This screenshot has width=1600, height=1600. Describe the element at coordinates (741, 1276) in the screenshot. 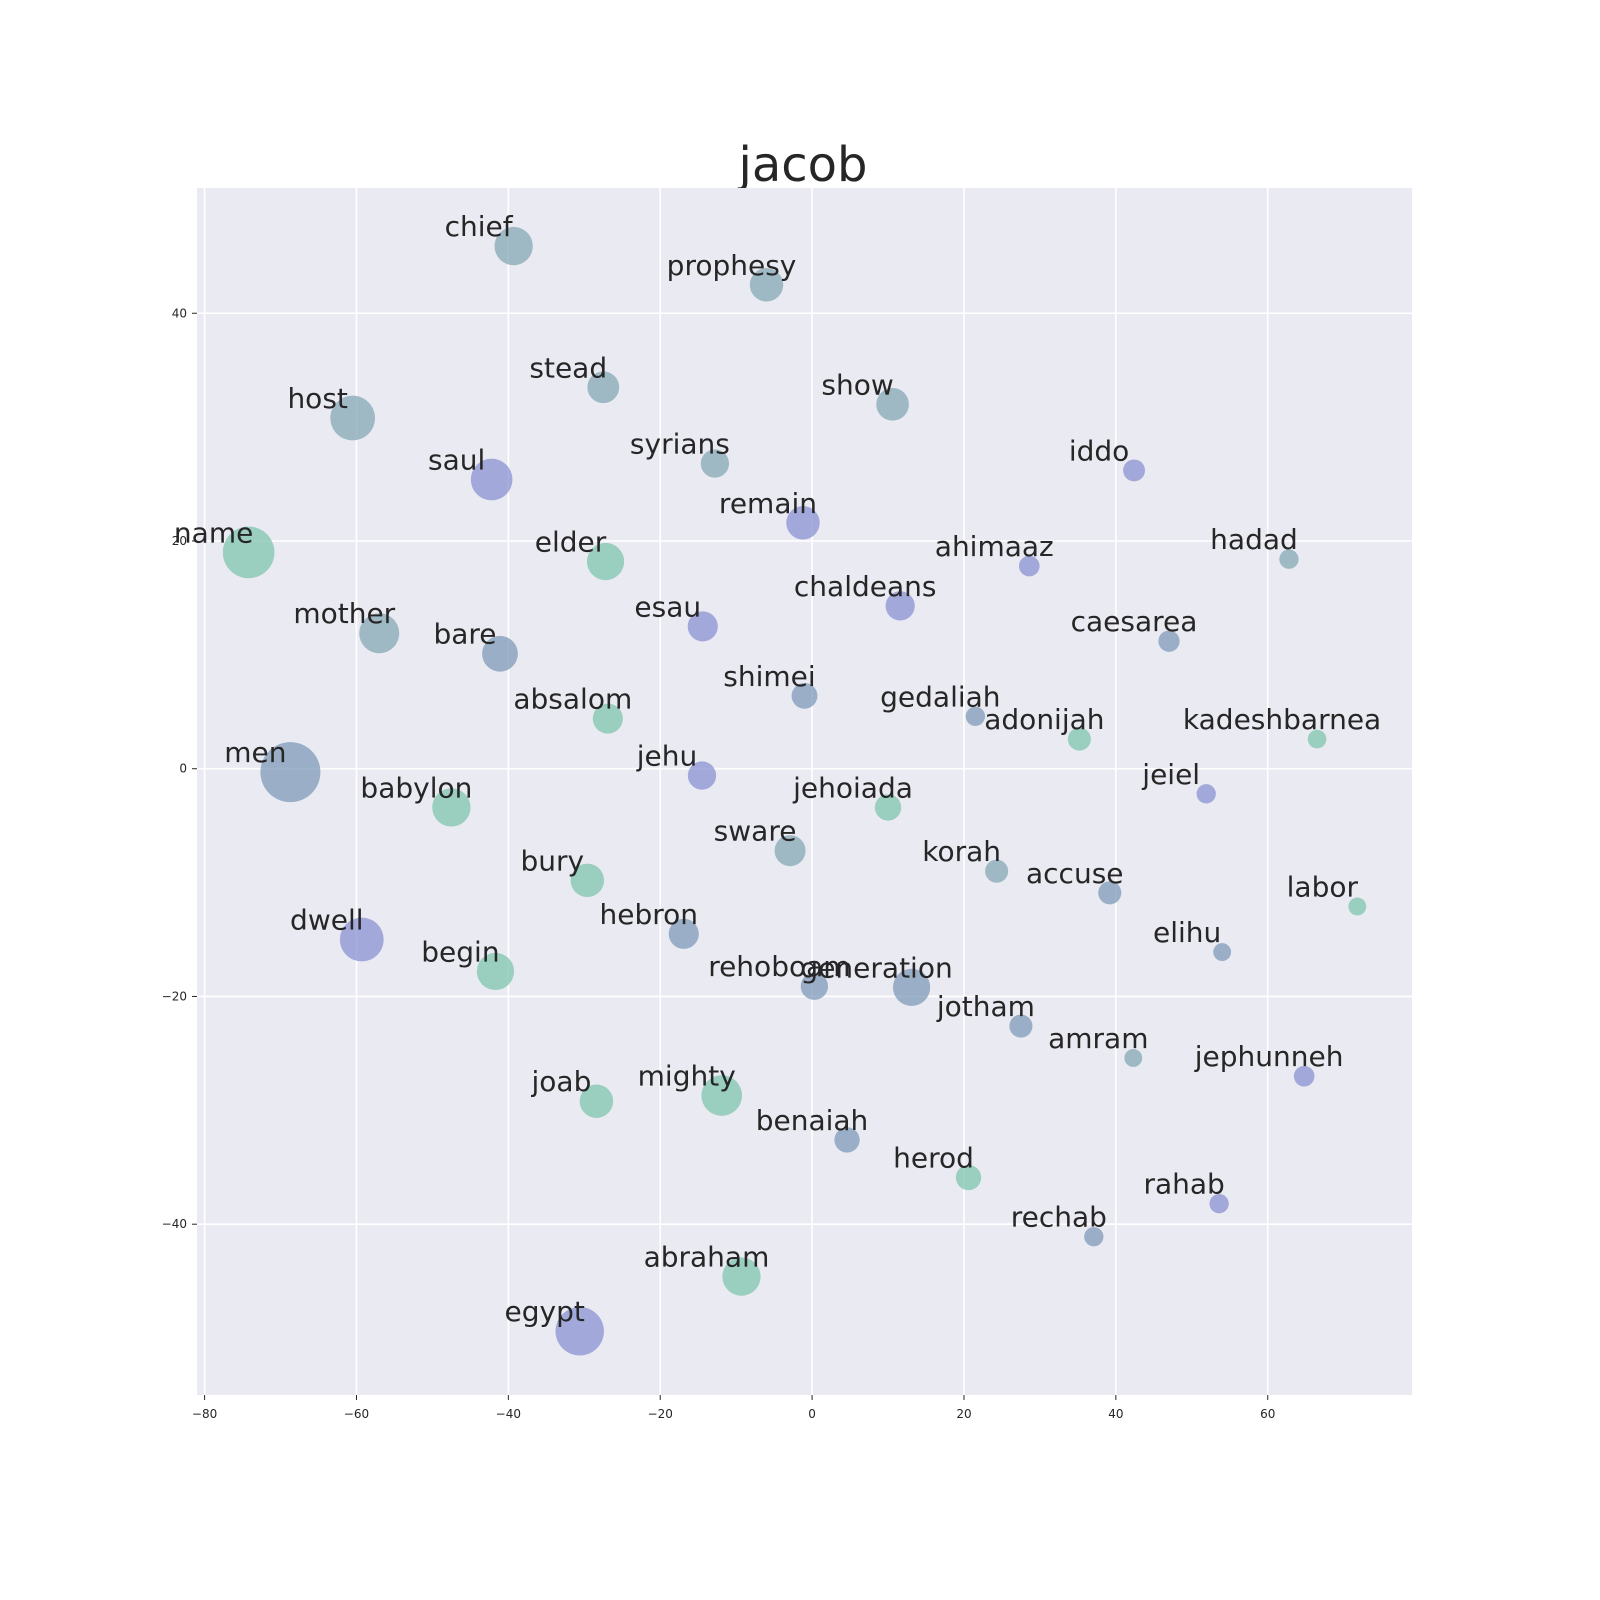

I see `point-abraham` at that location.